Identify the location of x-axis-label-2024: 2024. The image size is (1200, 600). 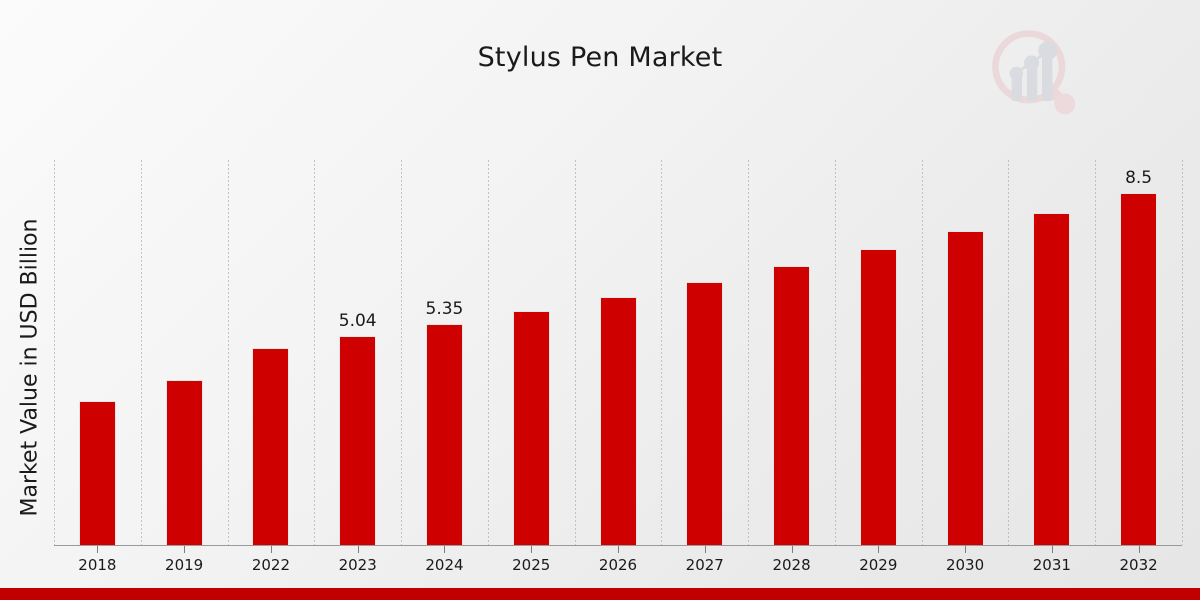
(444, 565).